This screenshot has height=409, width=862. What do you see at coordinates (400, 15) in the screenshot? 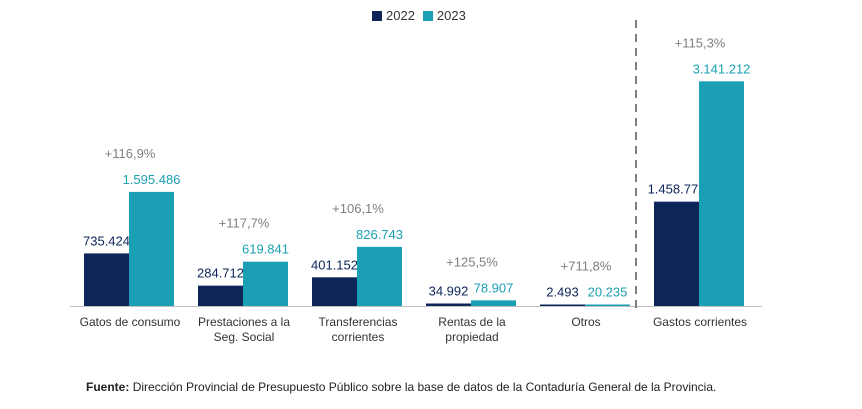
I see `legend-label-2022: 2022` at bounding box center [400, 15].